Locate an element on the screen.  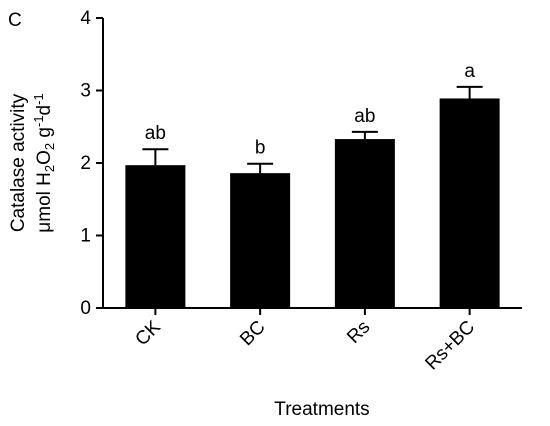
x-ticks: CK BC Rs Rs+BC is located at coordinates (305, 341).